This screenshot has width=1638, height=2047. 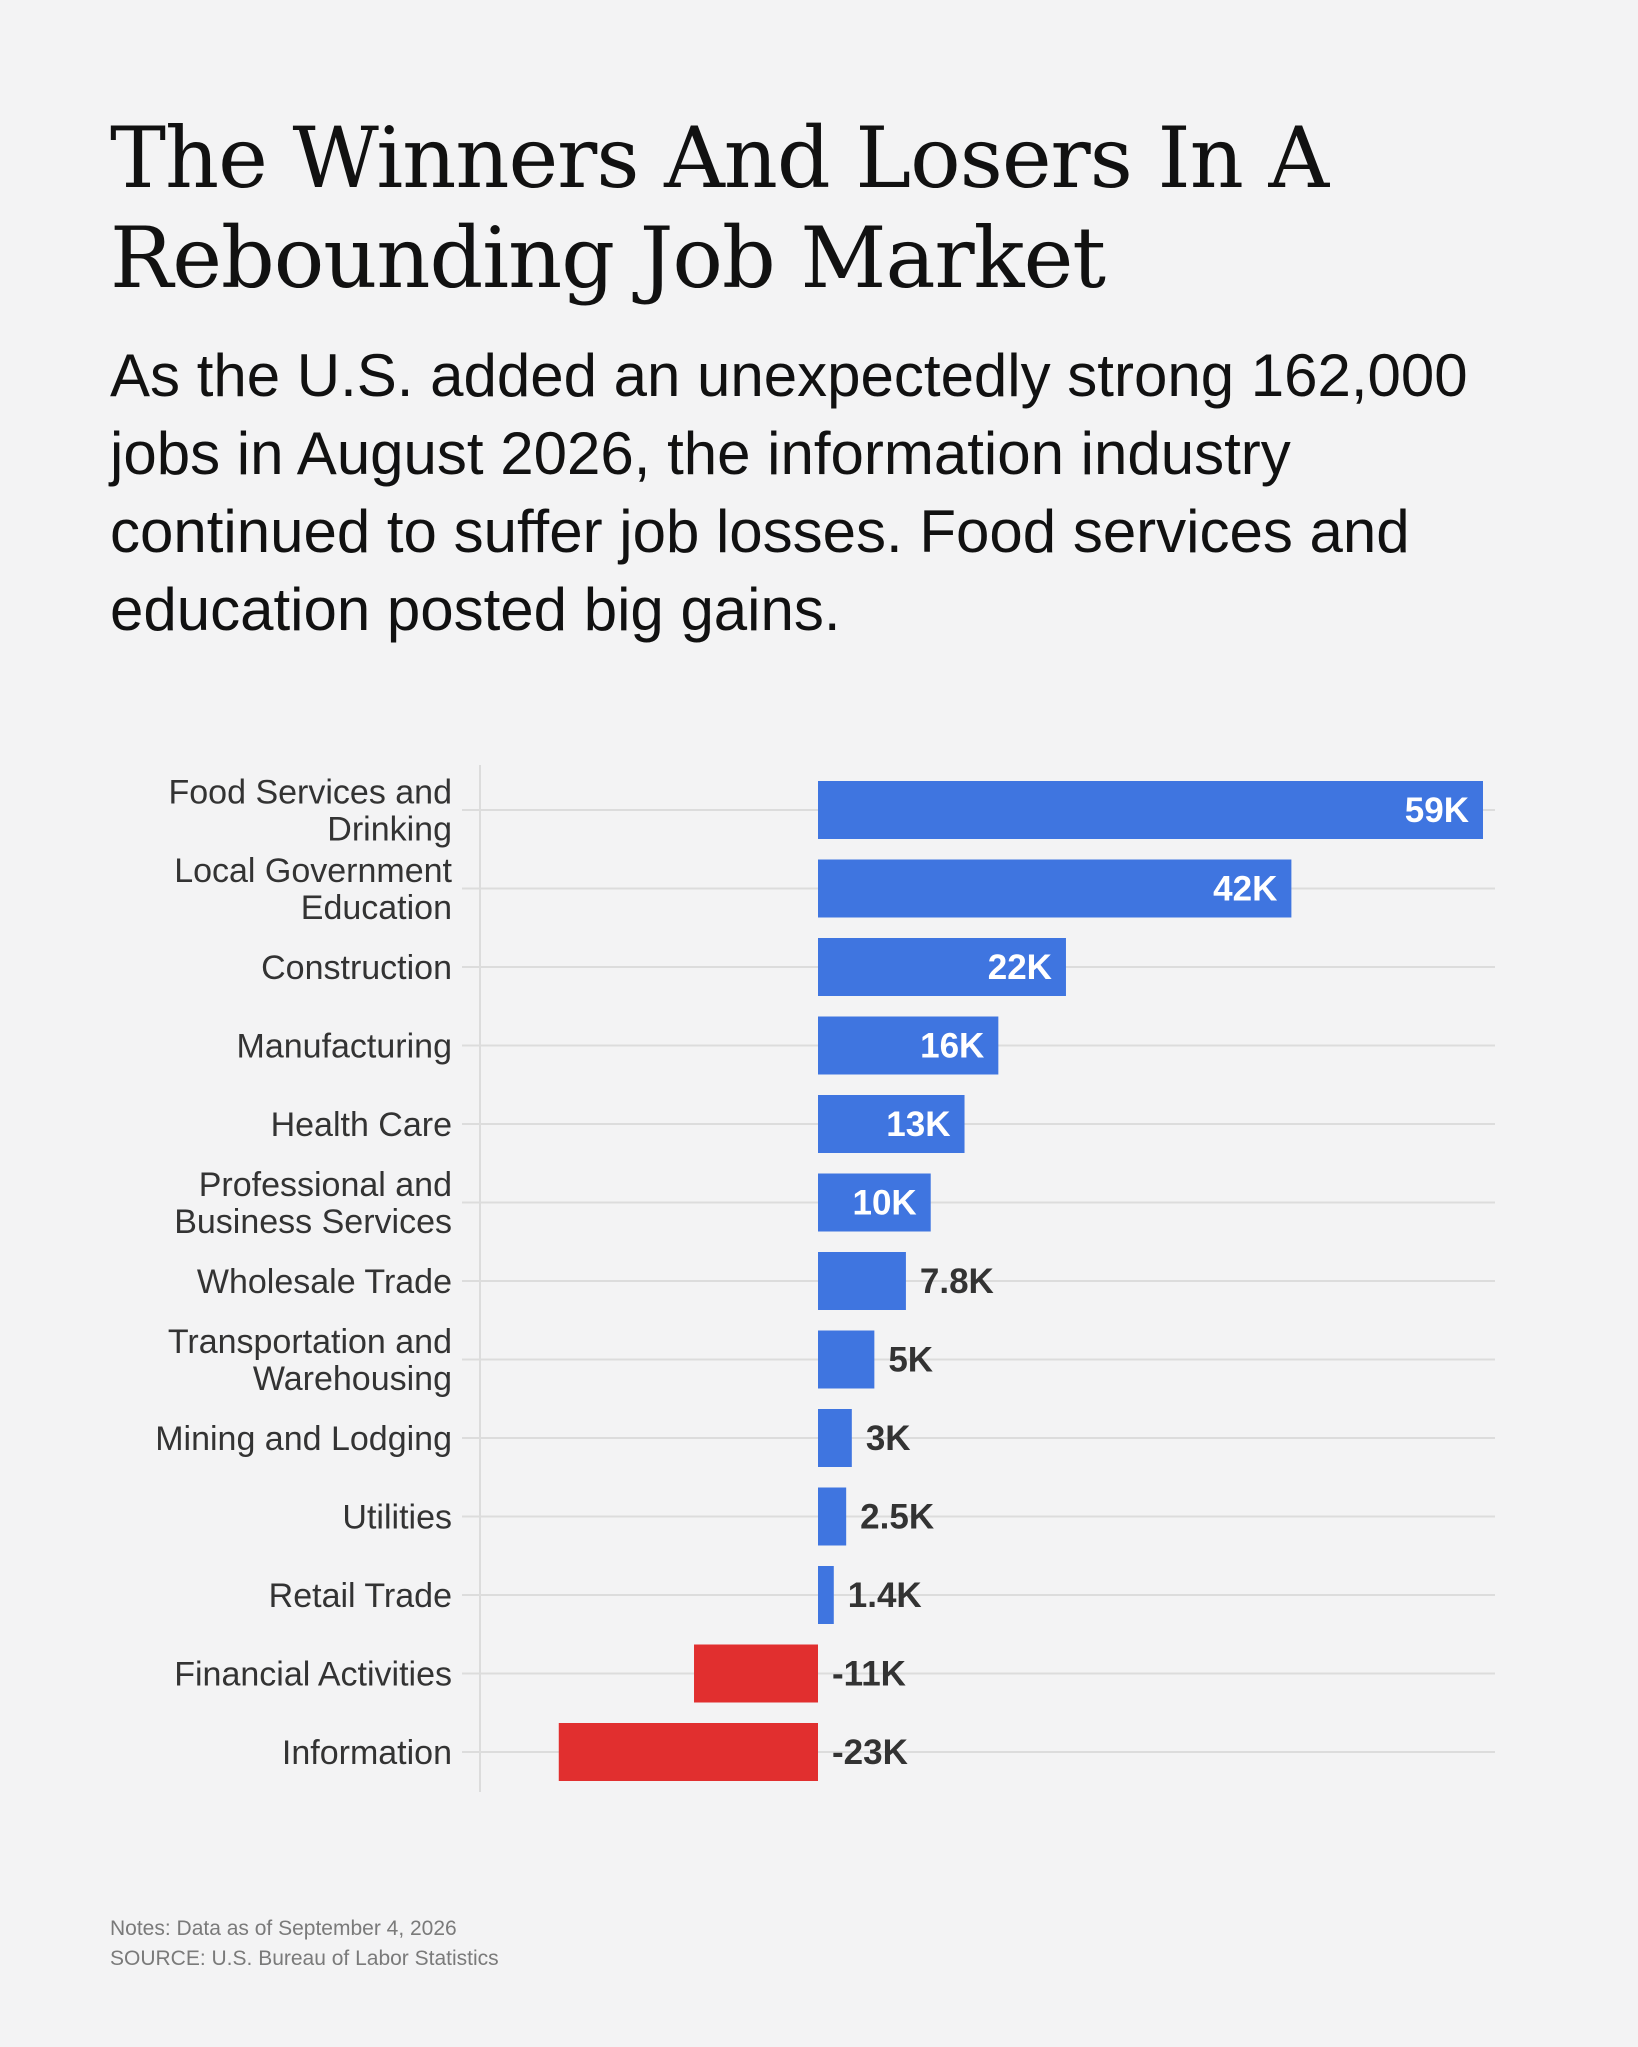 What do you see at coordinates (910, 1360) in the screenshot?
I see `value-label: 5K` at bounding box center [910, 1360].